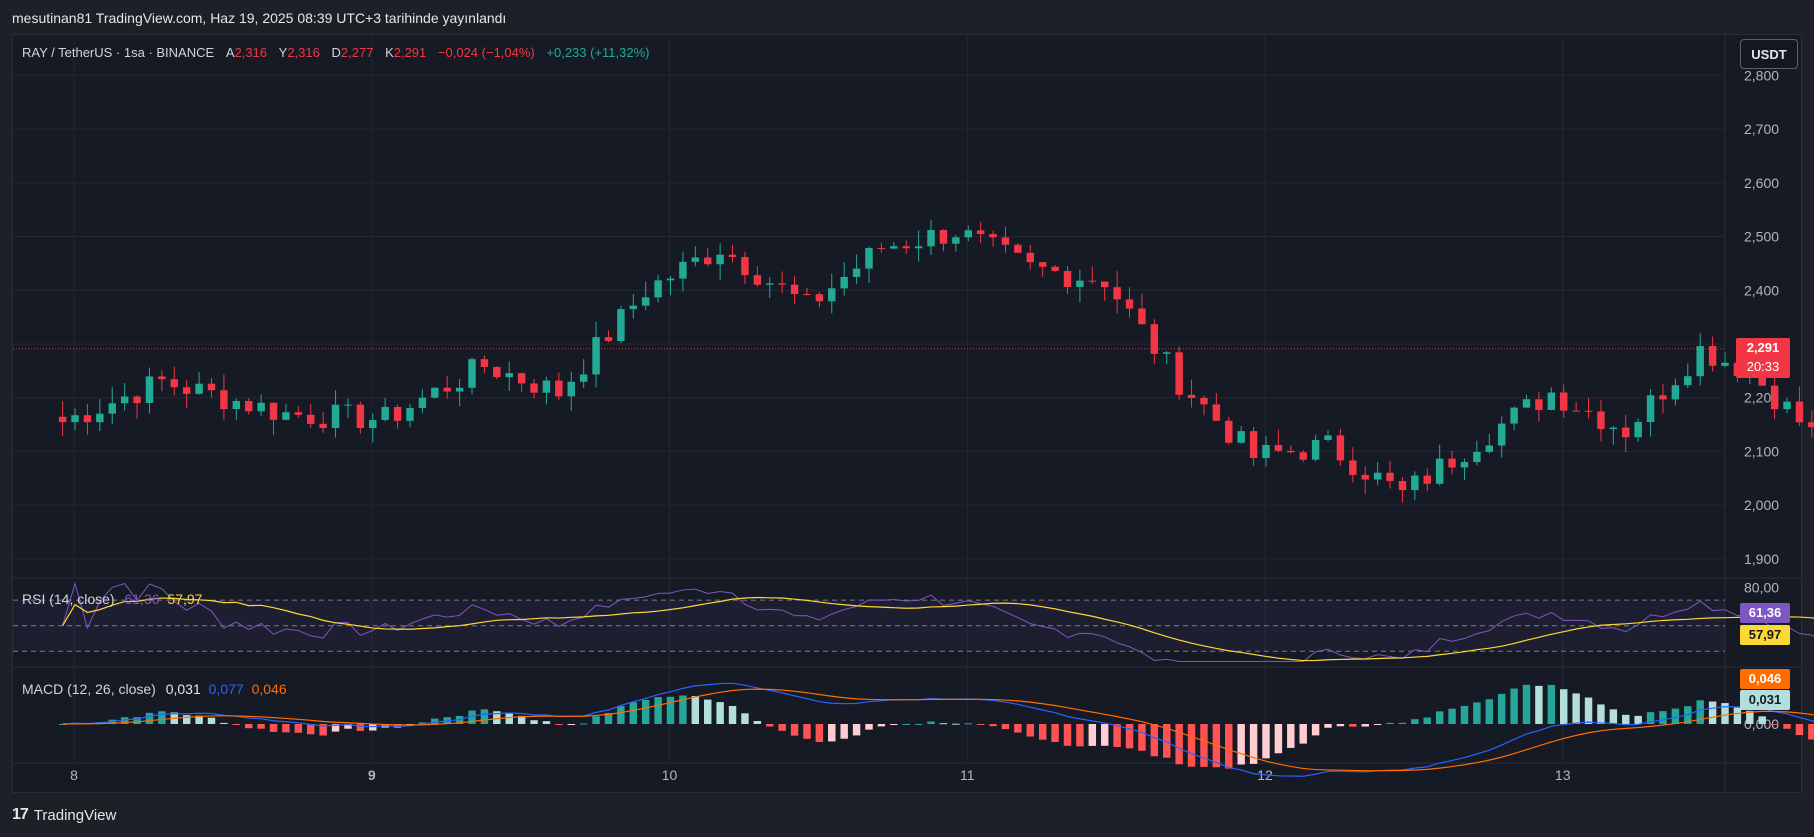 This screenshot has width=1814, height=837. What do you see at coordinates (1761, 587) in the screenshot?
I see `rsi-tick-label: 80,00` at bounding box center [1761, 587].